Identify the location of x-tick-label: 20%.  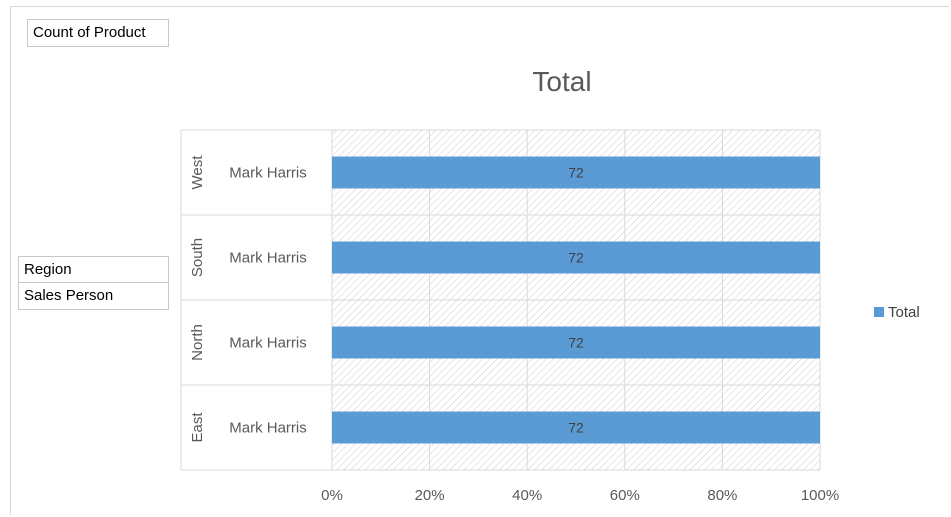
(430, 495).